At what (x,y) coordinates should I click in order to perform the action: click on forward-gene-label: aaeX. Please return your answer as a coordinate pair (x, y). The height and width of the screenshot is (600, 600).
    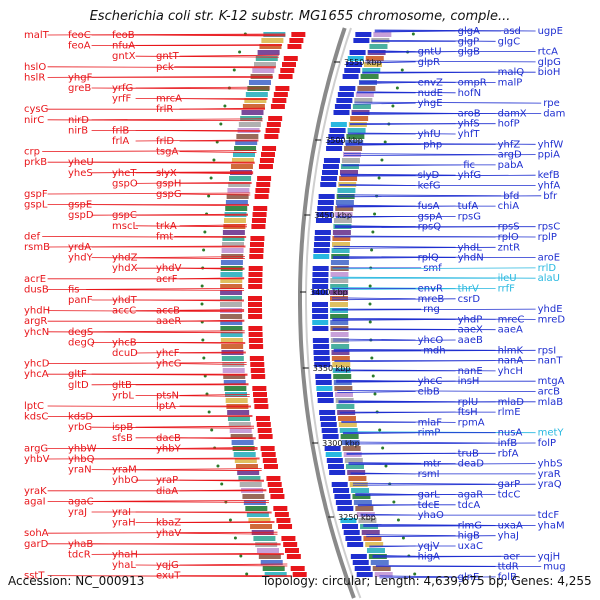
    Looking at the image, I should click on (470, 330).